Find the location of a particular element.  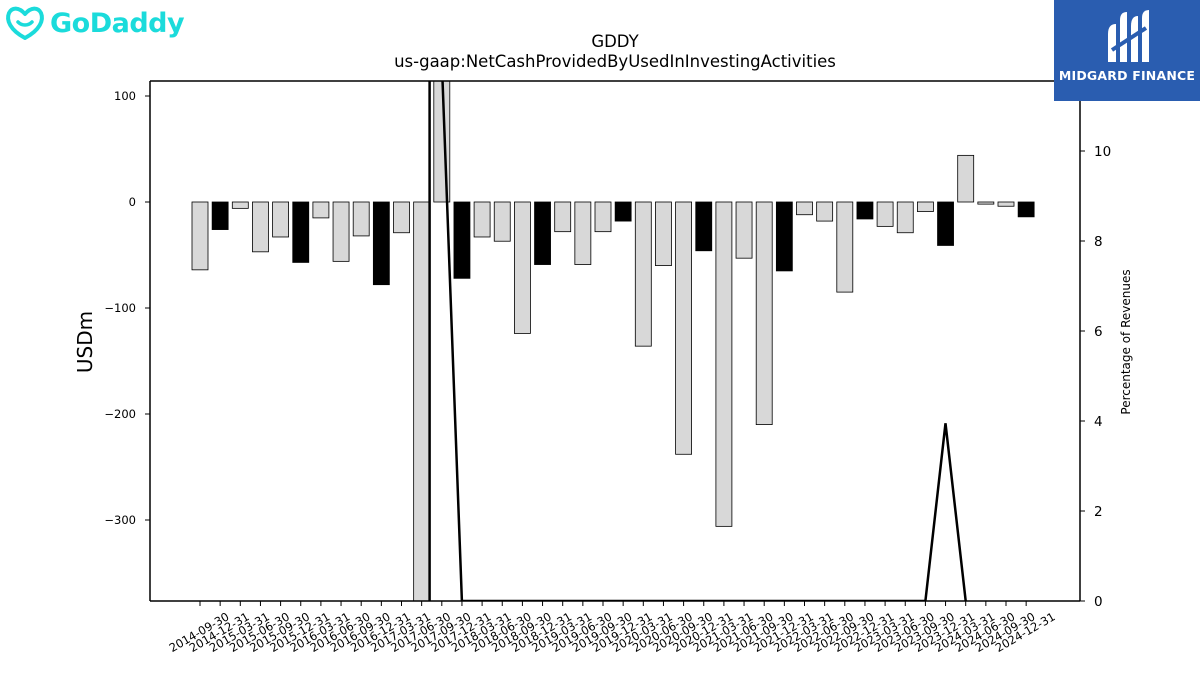

y-tick-label: −200 is located at coordinates (120, 414).